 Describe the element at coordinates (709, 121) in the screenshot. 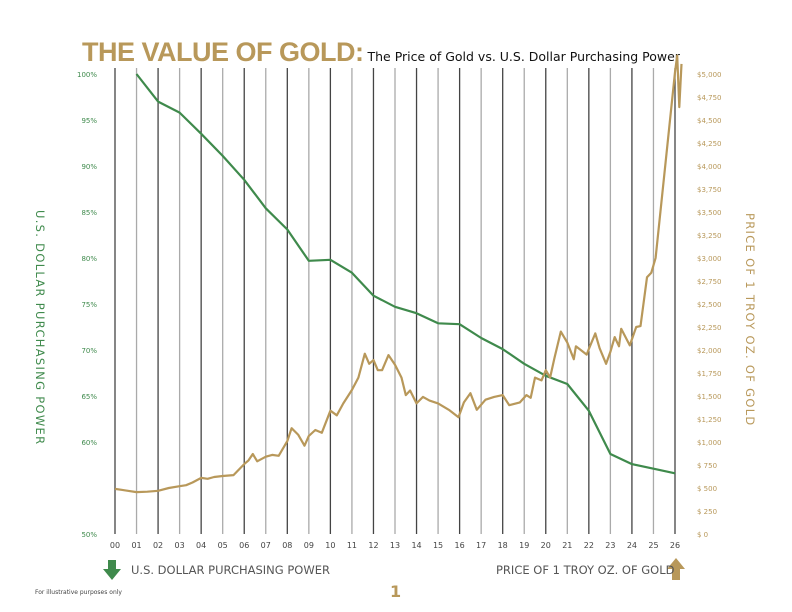

I see `y-right-tick-label: $4,500` at that location.